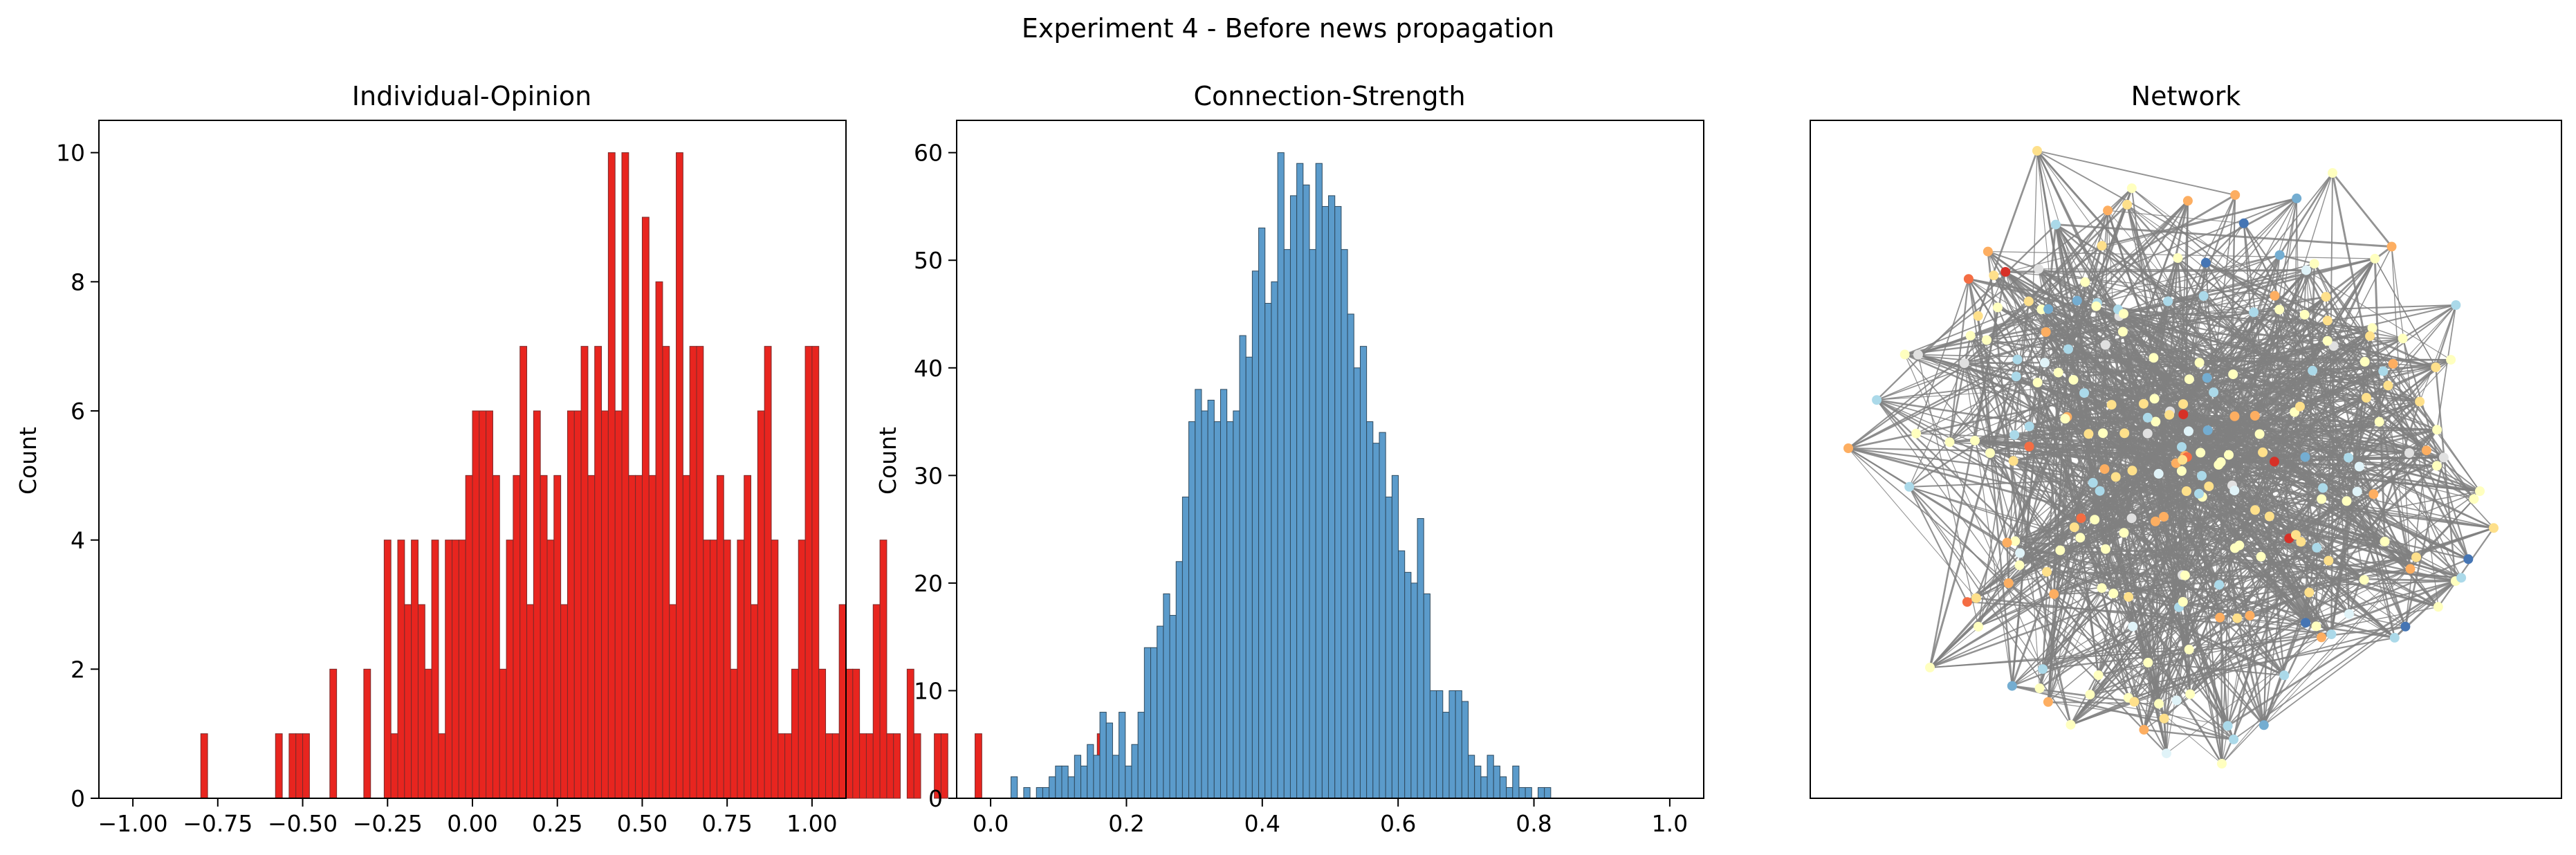  What do you see at coordinates (78, 541) in the screenshot?
I see `individual-opinion-y-tick-label: 4` at bounding box center [78, 541].